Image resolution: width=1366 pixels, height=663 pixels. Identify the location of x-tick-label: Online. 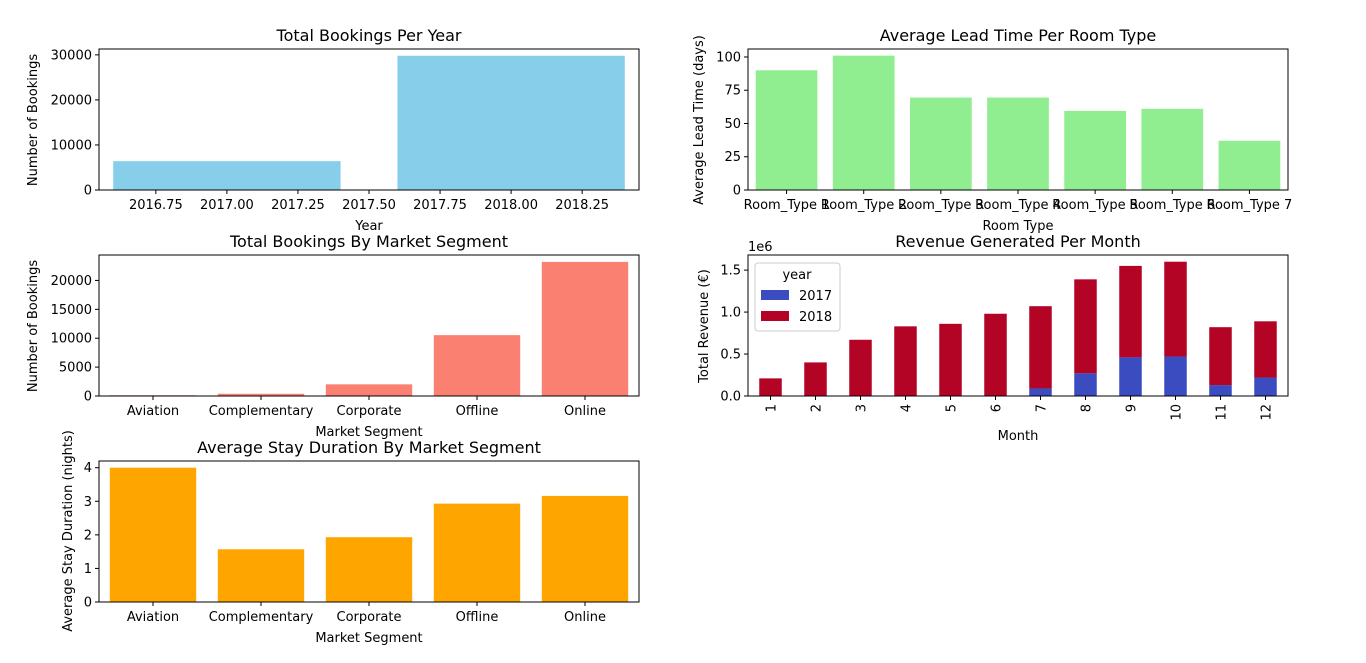
(585, 617).